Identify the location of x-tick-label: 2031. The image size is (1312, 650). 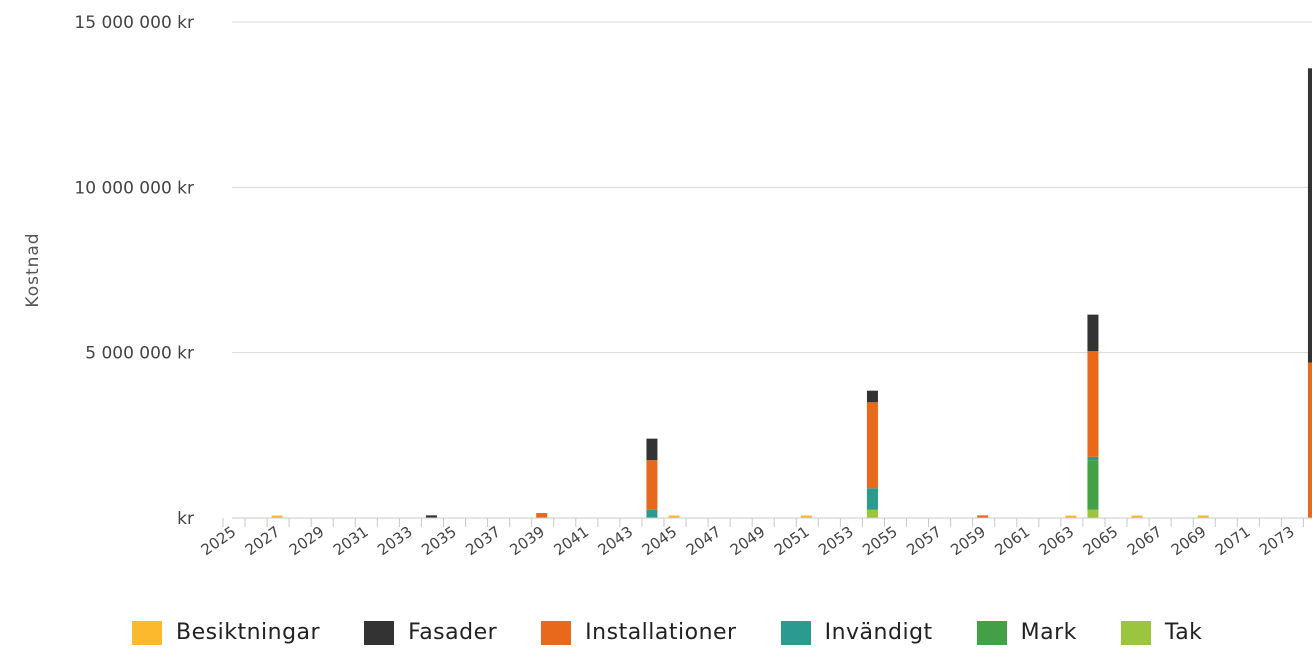
(351, 541).